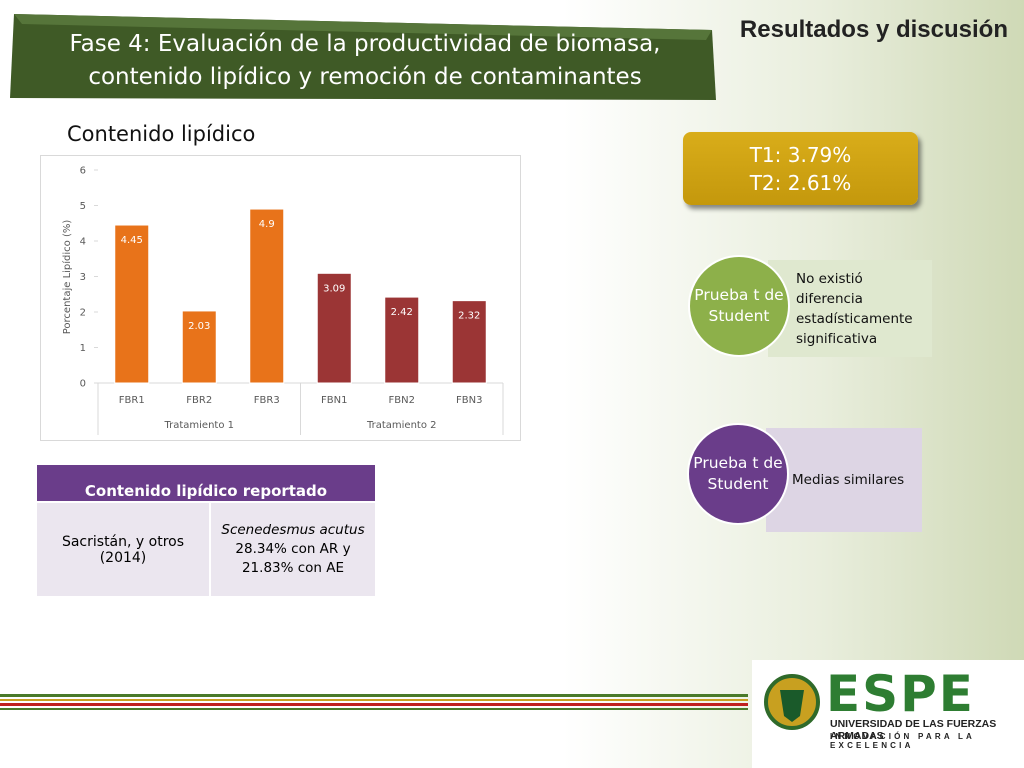 Image resolution: width=1024 pixels, height=768 pixels. I want to click on banner-highlight, so click(363, 27).